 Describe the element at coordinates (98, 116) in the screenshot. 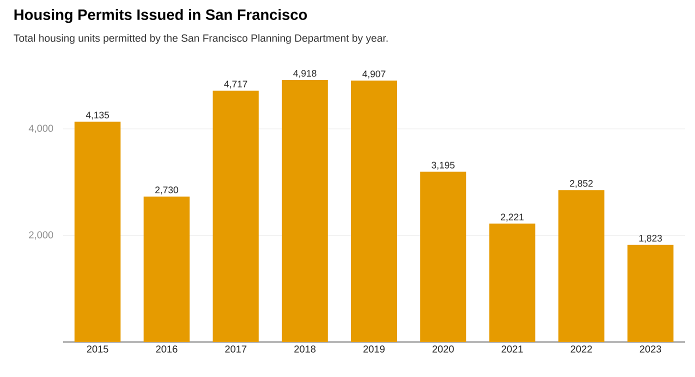

I see `data-label: 4,135` at that location.